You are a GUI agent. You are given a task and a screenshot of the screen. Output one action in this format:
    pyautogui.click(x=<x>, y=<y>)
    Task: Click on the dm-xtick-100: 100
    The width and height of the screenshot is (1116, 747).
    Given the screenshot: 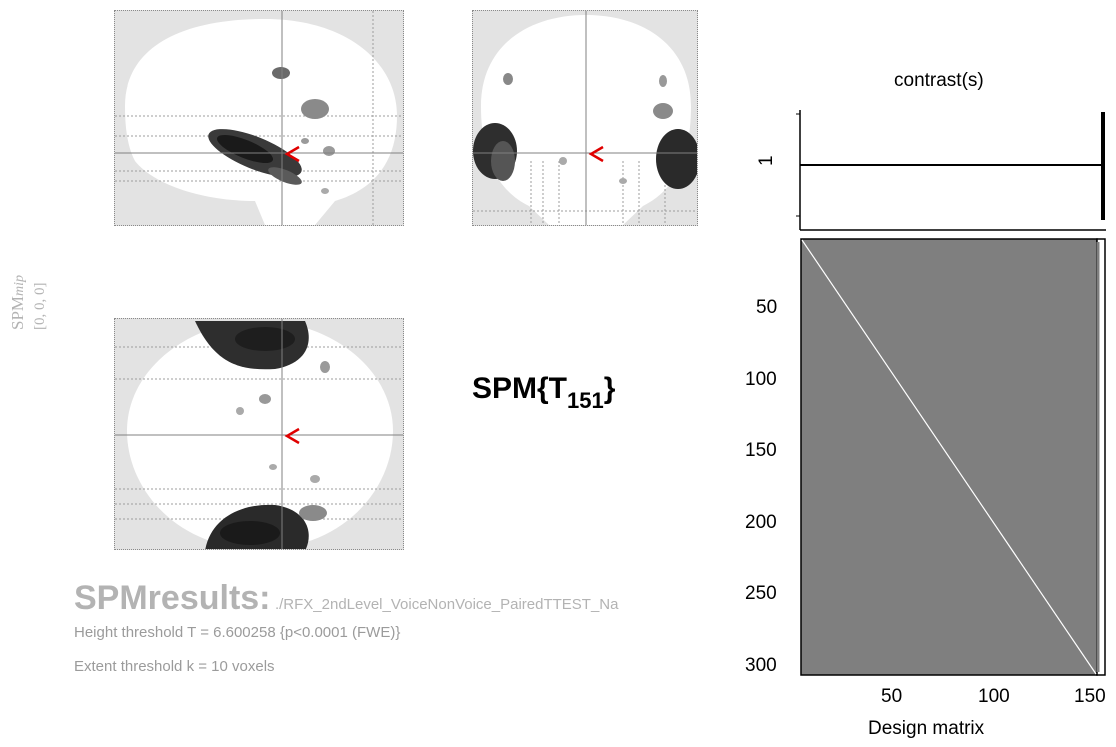 What is the action you would take?
    pyautogui.click(x=994, y=696)
    